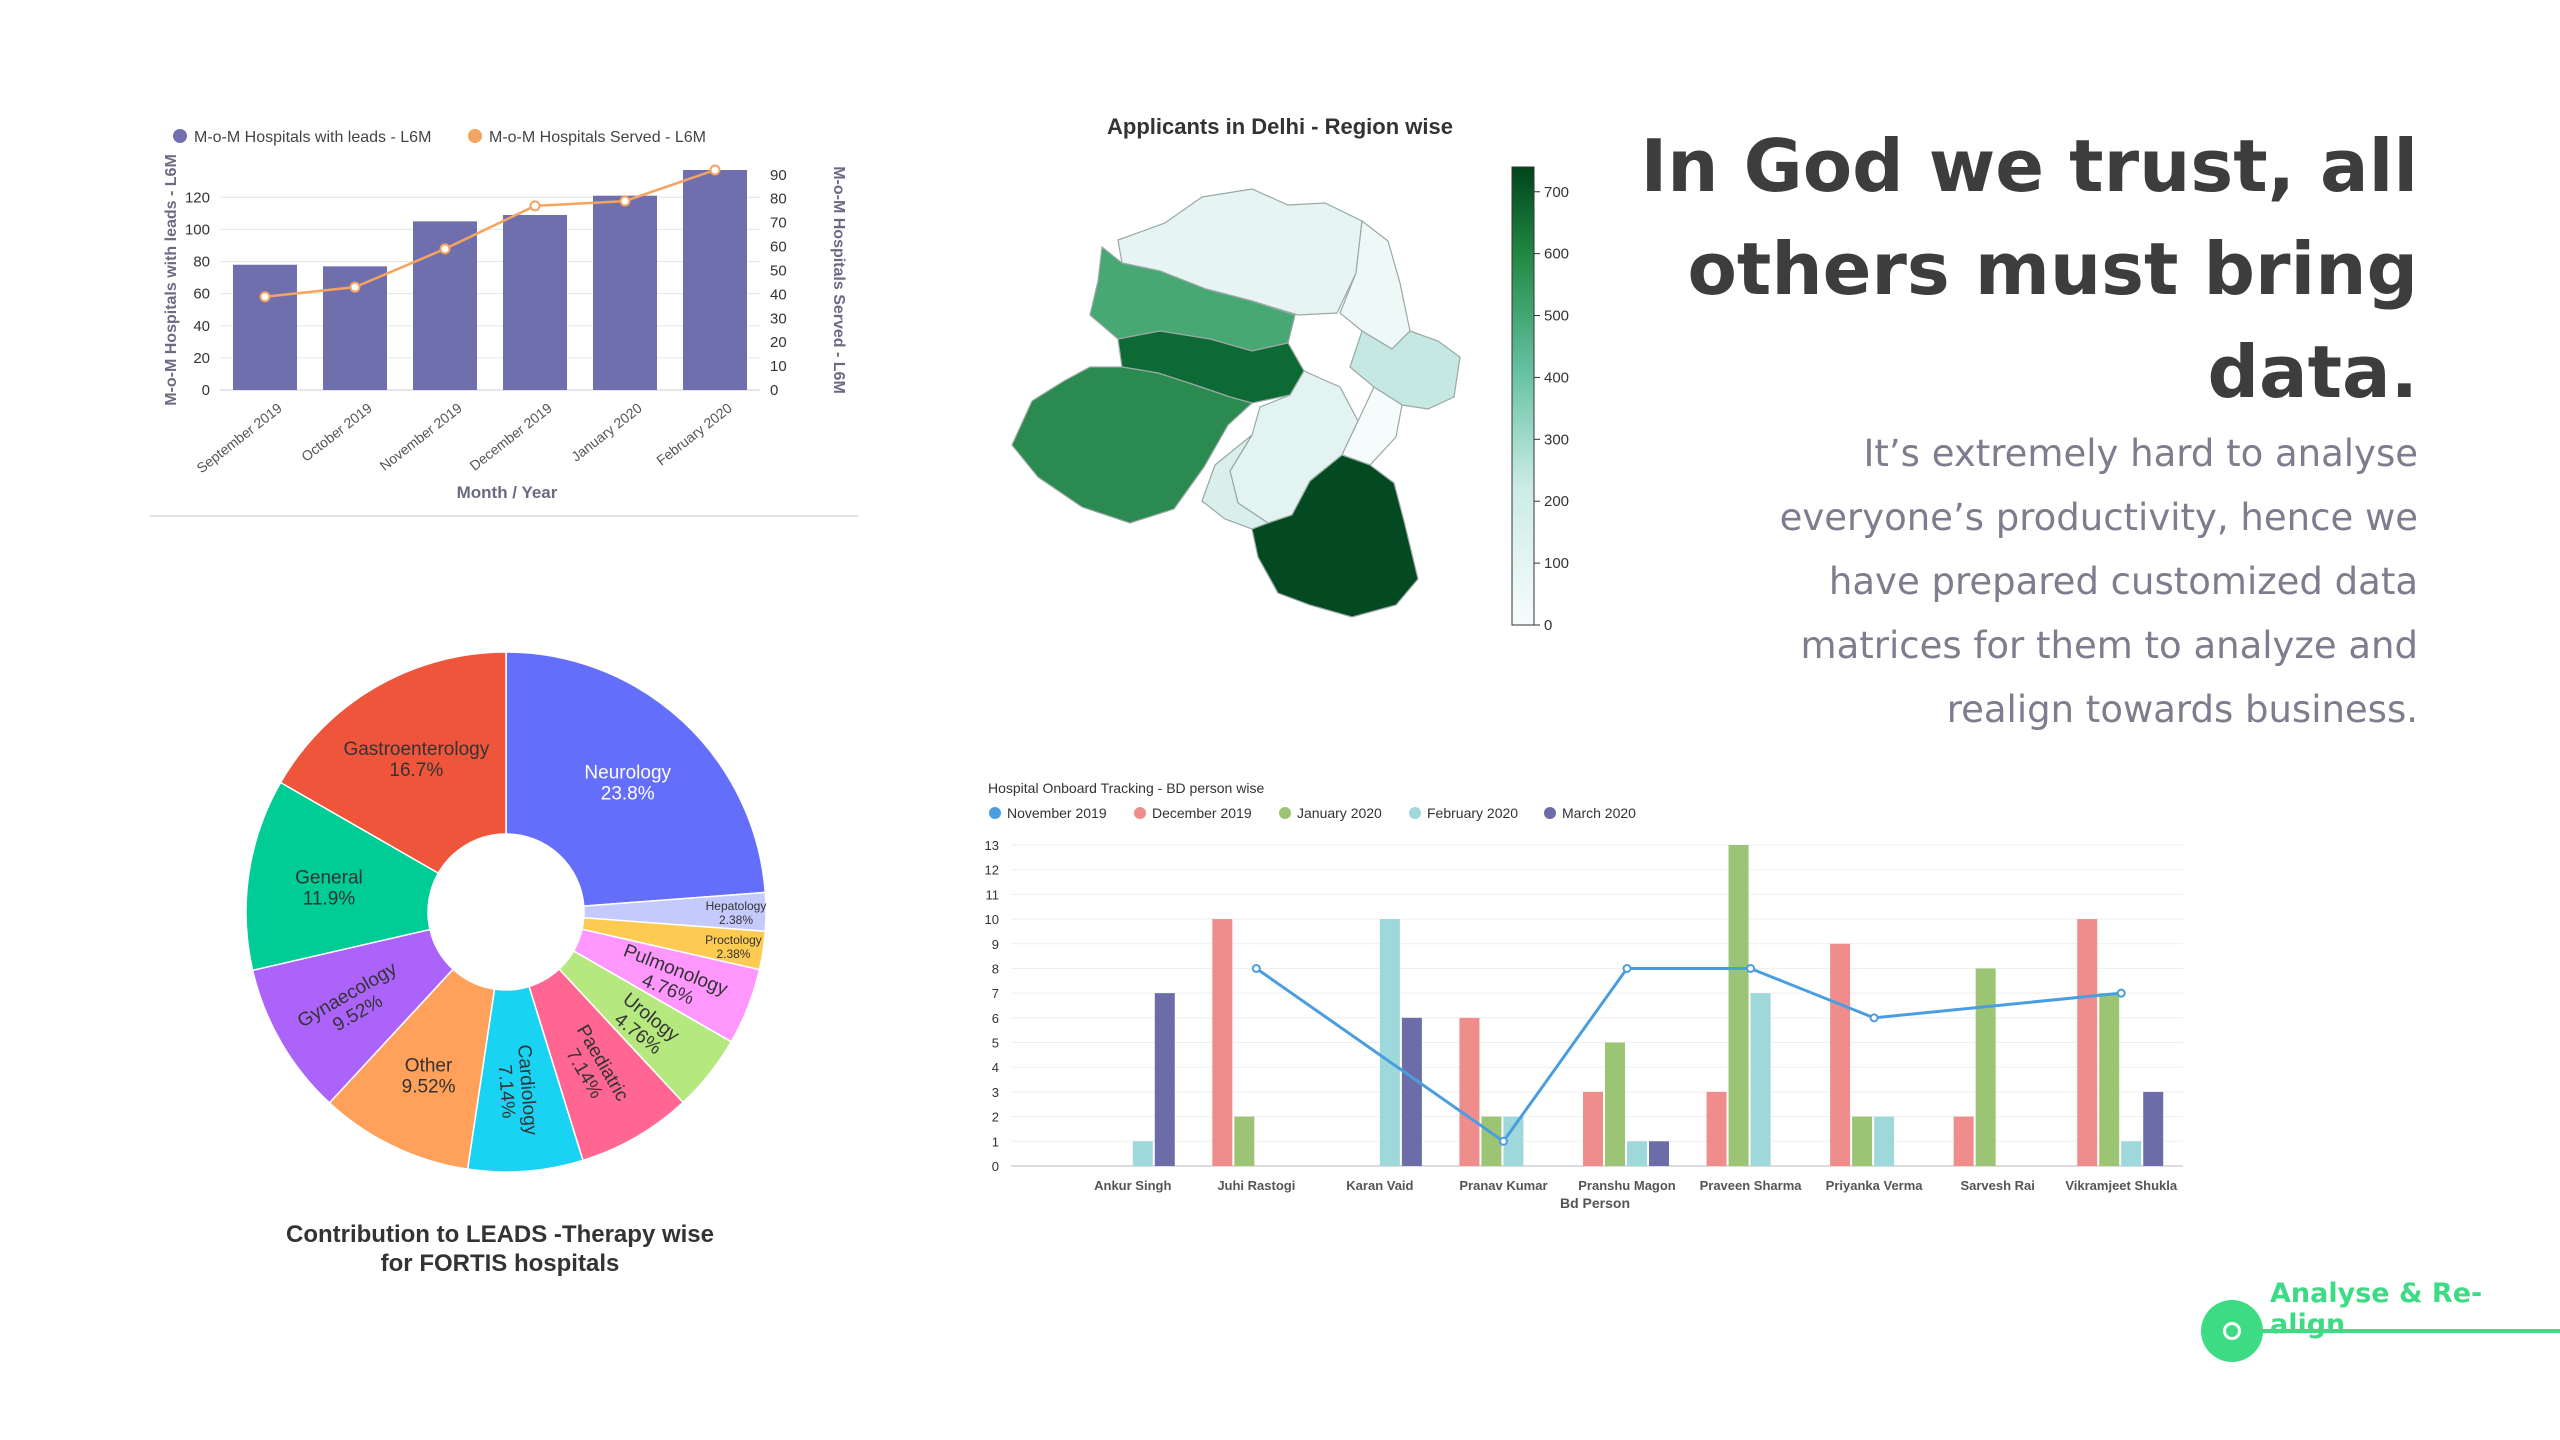 This screenshot has height=1440, width=2560. I want to click on slice-label: Proctology, so click(733, 940).